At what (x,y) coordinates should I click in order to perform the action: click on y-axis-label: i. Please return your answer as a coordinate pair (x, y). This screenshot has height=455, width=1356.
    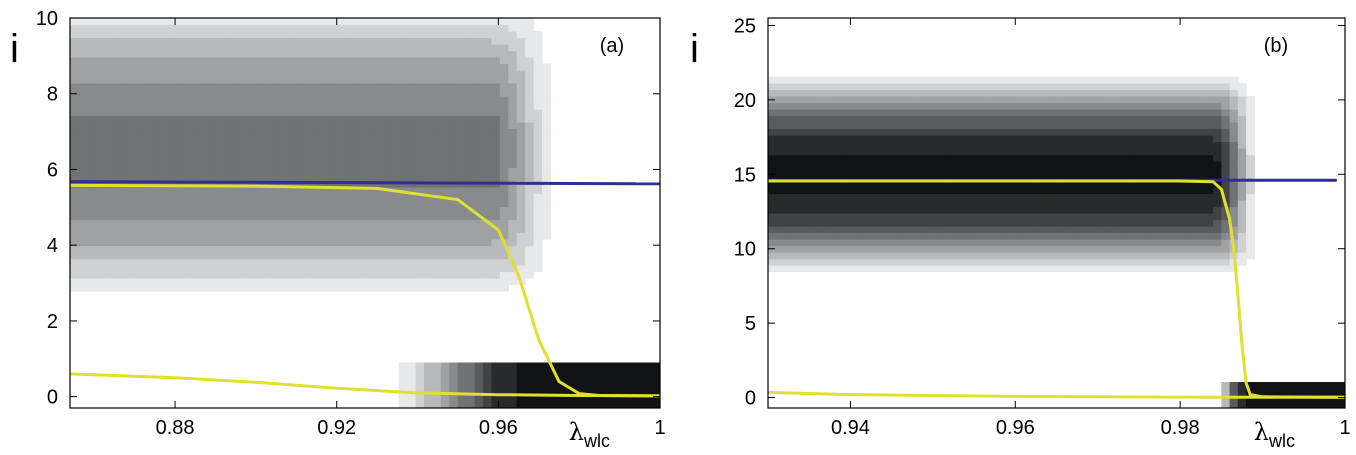
    Looking at the image, I should click on (14, 49).